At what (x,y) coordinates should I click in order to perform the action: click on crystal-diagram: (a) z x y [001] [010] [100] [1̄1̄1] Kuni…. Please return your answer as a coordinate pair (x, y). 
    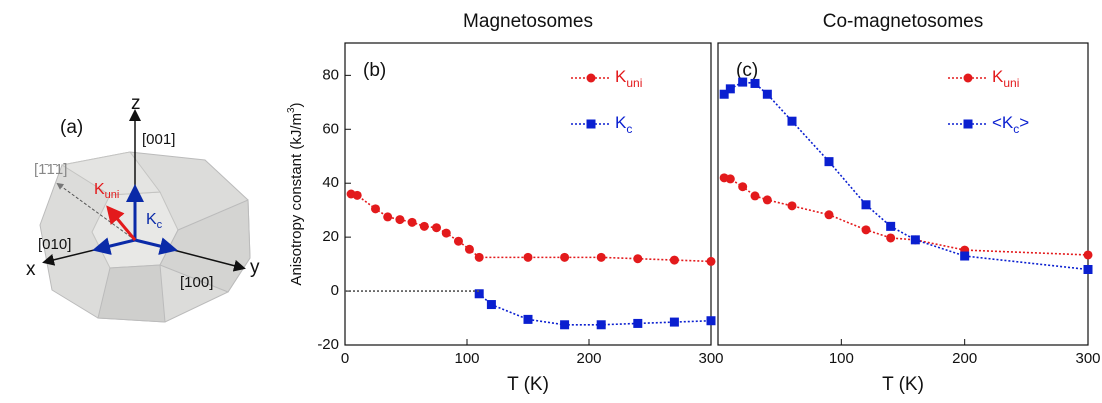
    Looking at the image, I should click on (143, 208).